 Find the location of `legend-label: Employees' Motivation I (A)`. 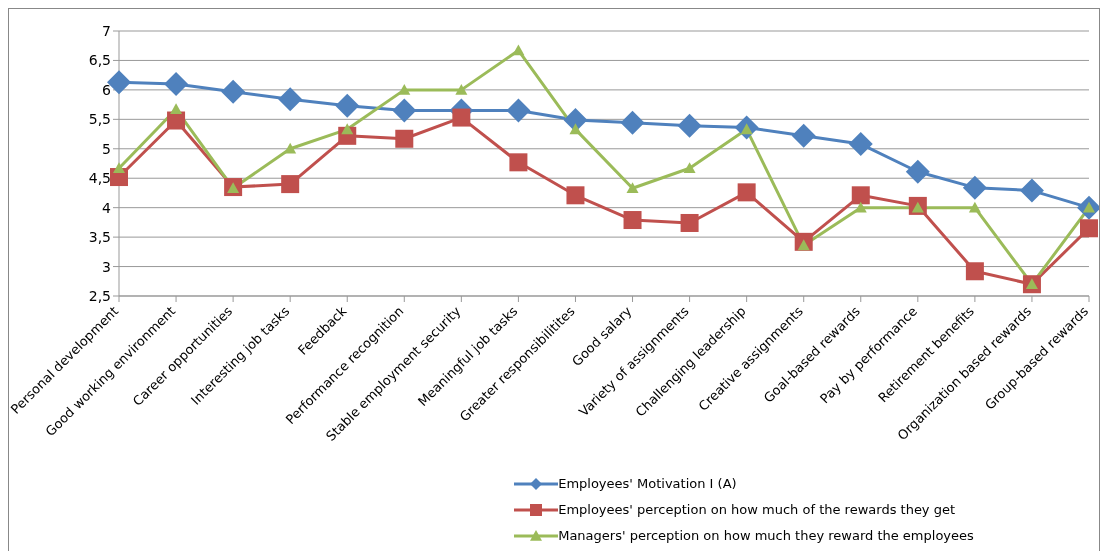

legend-label: Employees' Motivation I (A) is located at coordinates (647, 484).